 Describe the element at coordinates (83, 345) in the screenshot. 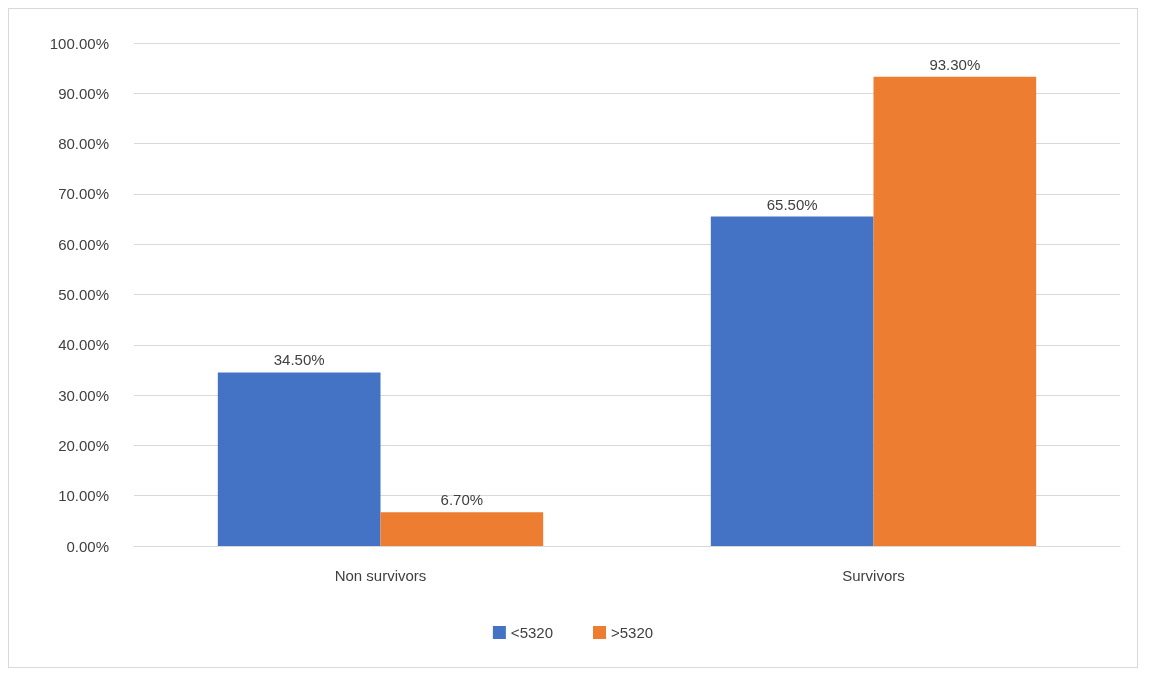

I see `y-tick-label: 40.00%` at that location.